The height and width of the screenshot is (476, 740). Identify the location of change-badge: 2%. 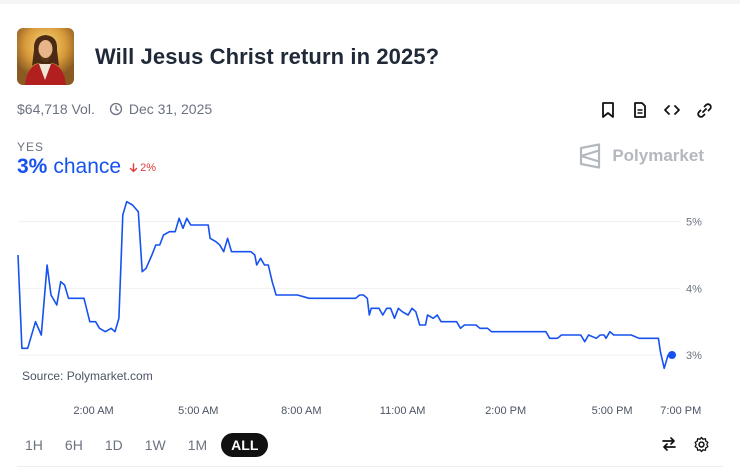
(142, 168).